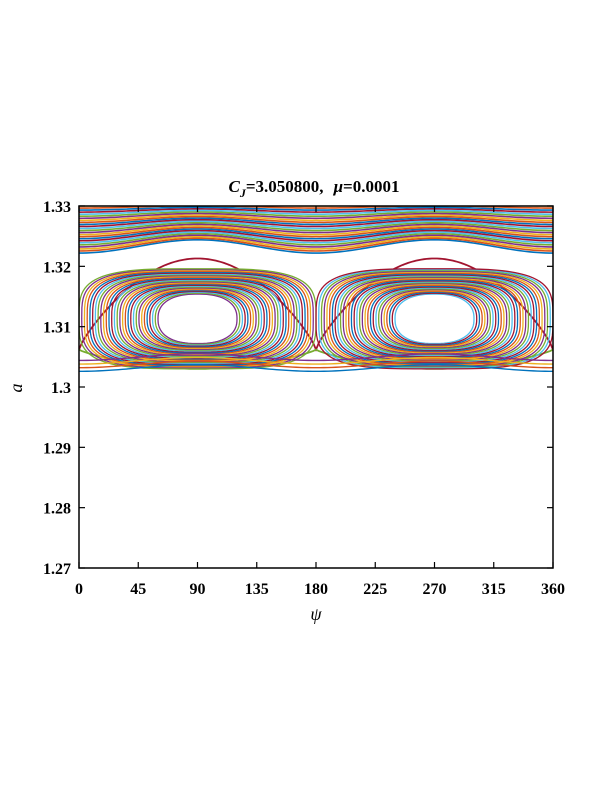  Describe the element at coordinates (435, 589) in the screenshot. I see `x-tick-label: 270` at that location.